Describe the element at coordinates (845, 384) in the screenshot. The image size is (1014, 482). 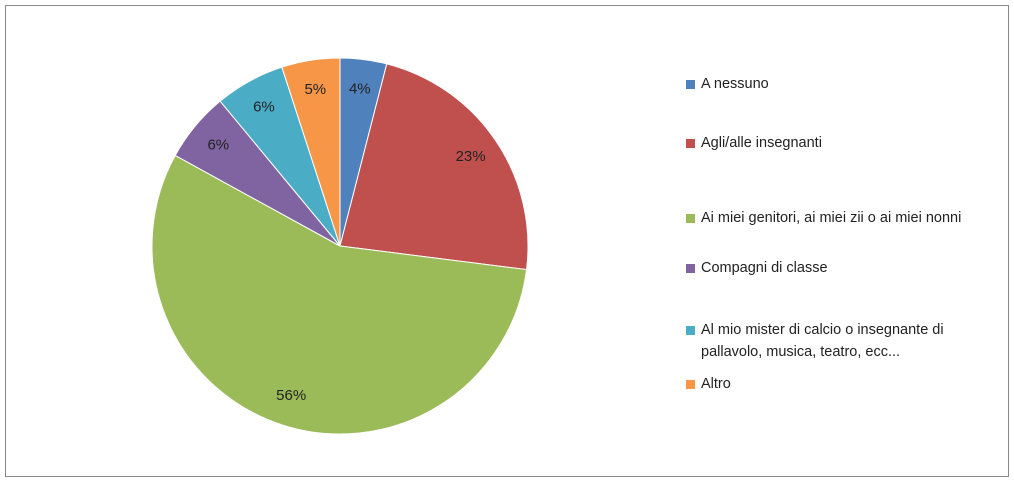
I see `legend-item: Altro` at that location.